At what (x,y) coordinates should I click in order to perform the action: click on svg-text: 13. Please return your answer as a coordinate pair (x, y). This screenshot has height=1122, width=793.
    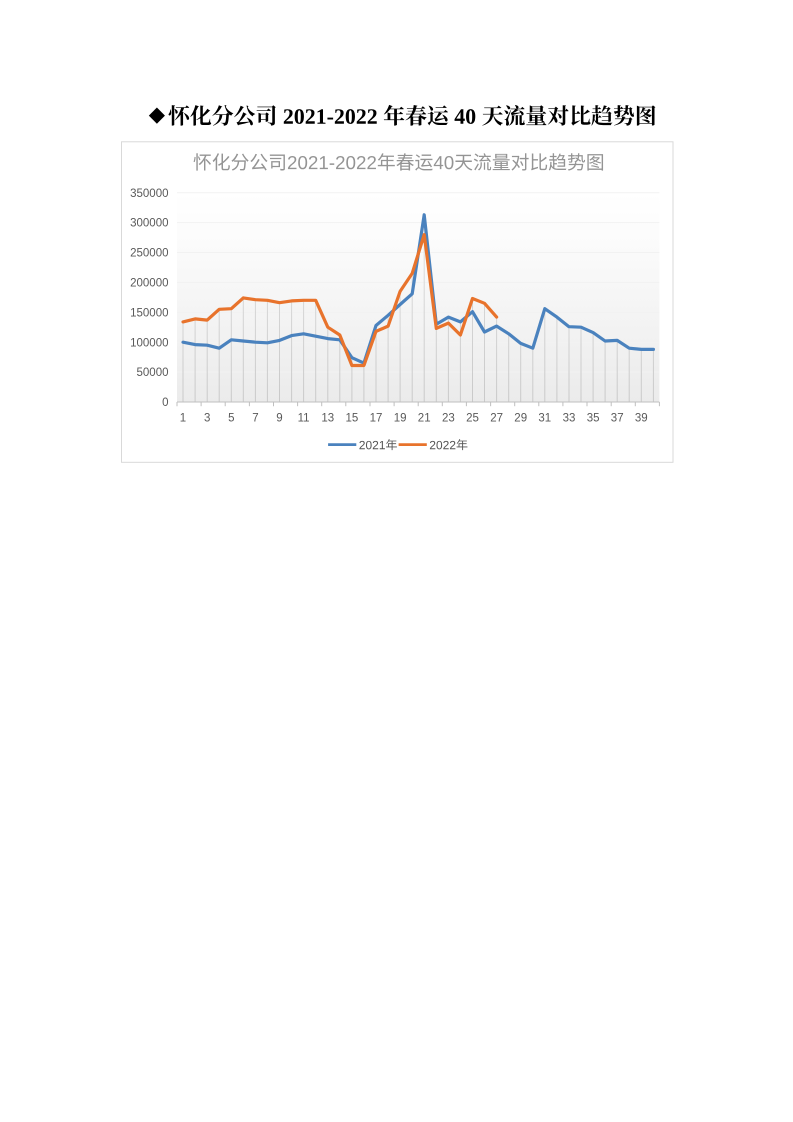
    Looking at the image, I should click on (327, 419).